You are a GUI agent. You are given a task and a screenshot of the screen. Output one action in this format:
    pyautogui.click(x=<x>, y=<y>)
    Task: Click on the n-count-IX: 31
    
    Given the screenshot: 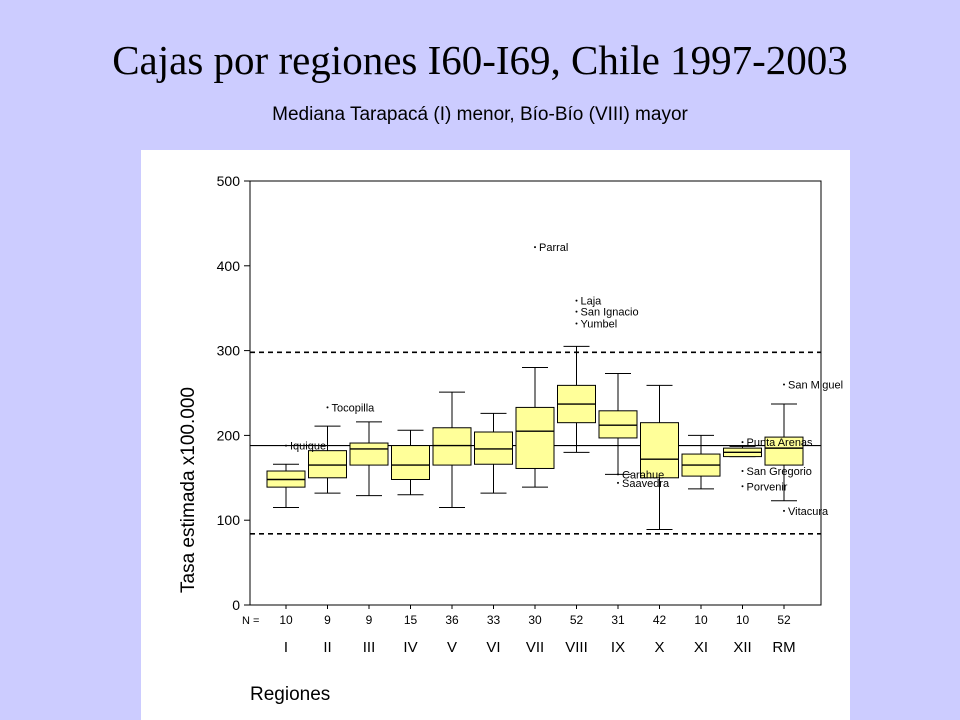 What is the action you would take?
    pyautogui.click(x=618, y=620)
    